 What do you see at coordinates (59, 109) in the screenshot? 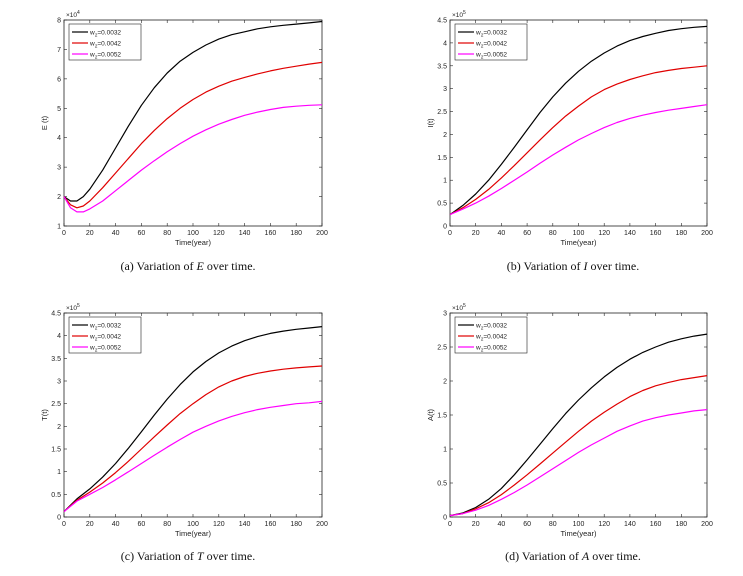
I see `y-tick-label: 5` at bounding box center [59, 109].